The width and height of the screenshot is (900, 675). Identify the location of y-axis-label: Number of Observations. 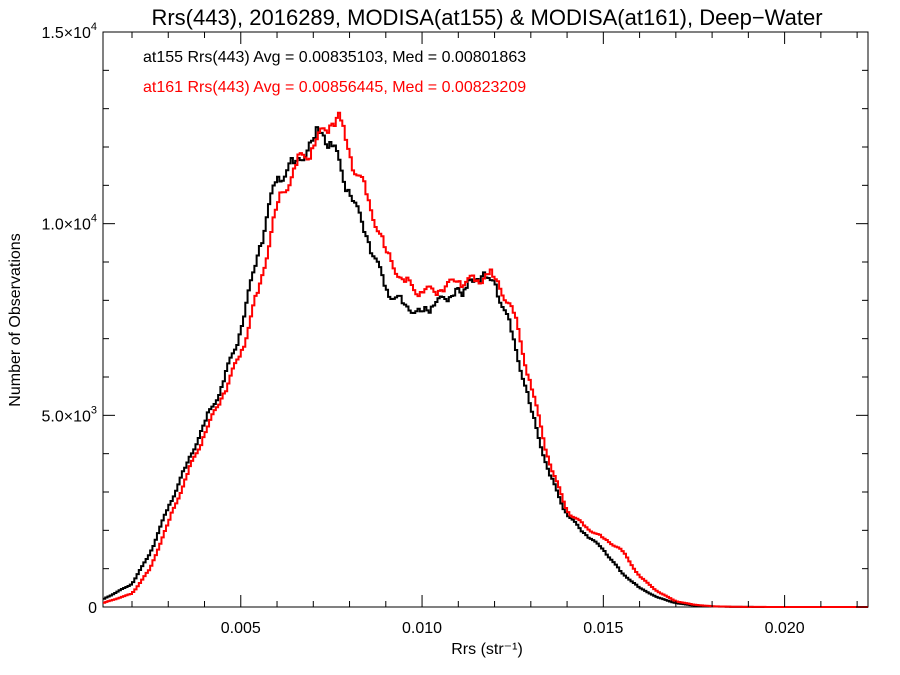
(15, 319).